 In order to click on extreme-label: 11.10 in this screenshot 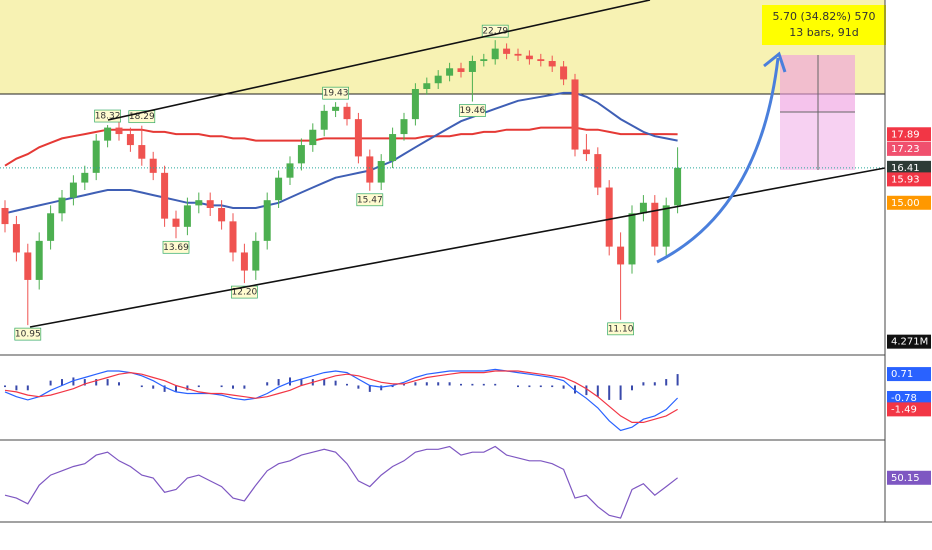, I will do `click(621, 329)`.